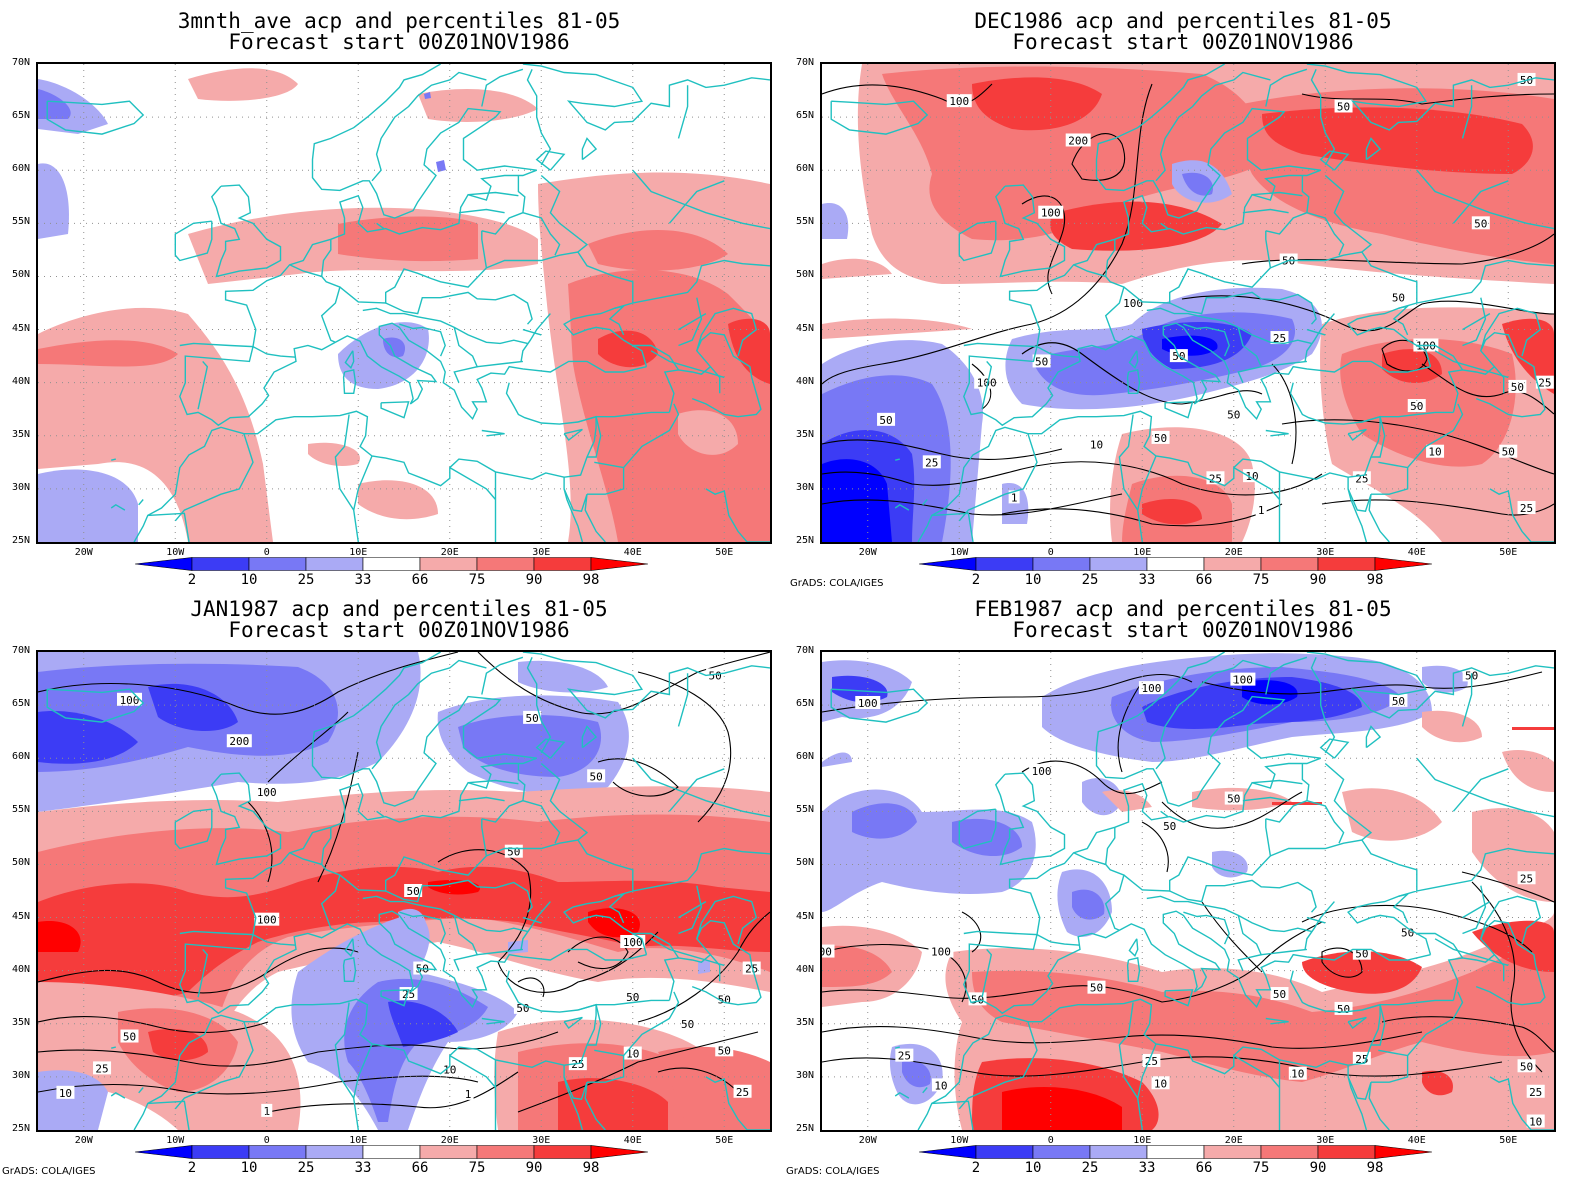  Describe the element at coordinates (804, 434) in the screenshot. I see `latitude-tick-label: 35N` at that location.